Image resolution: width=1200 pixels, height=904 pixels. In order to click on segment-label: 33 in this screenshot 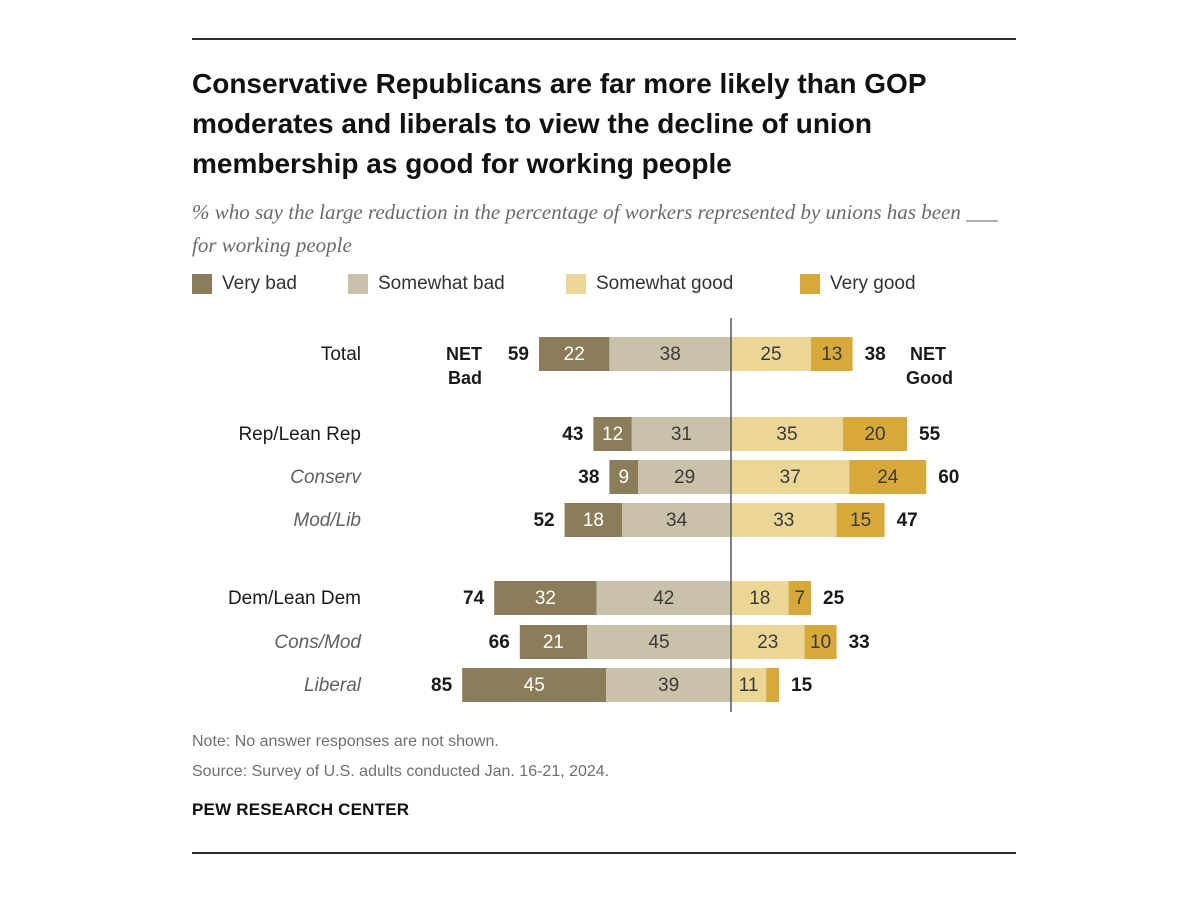, I will do `click(783, 520)`.